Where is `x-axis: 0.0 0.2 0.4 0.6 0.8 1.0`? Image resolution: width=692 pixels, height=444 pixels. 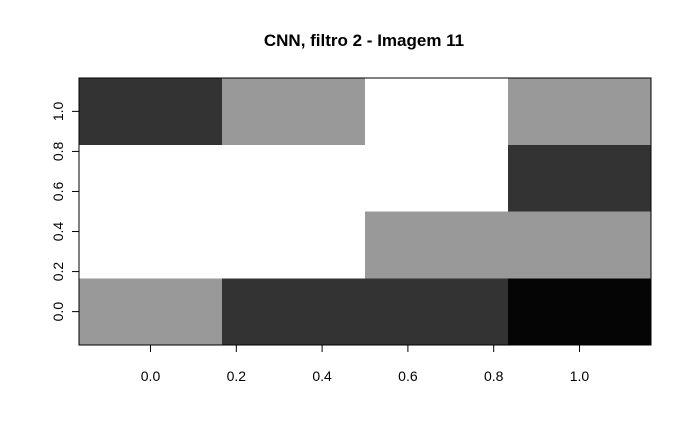
x-axis: 0.0 0.2 0.4 0.6 0.8 1.0 is located at coordinates (365, 364).